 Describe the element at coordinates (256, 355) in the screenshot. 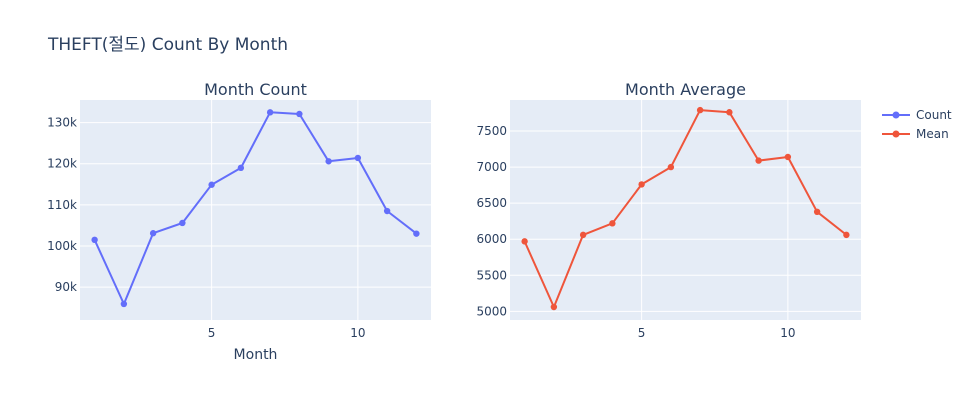

I see `x-axis-label: Month` at that location.